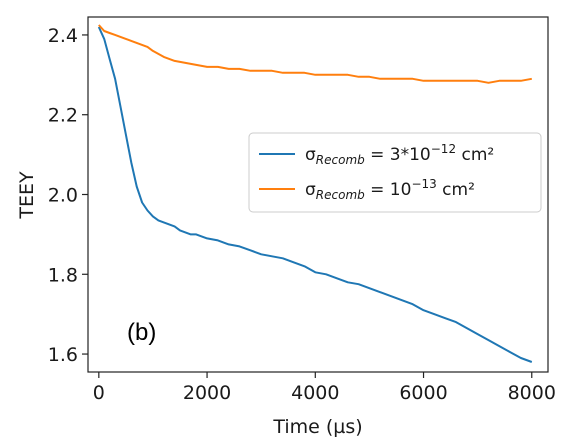  What do you see at coordinates (317, 427) in the screenshot?
I see `x-axis-label: Time (µs)` at bounding box center [317, 427].